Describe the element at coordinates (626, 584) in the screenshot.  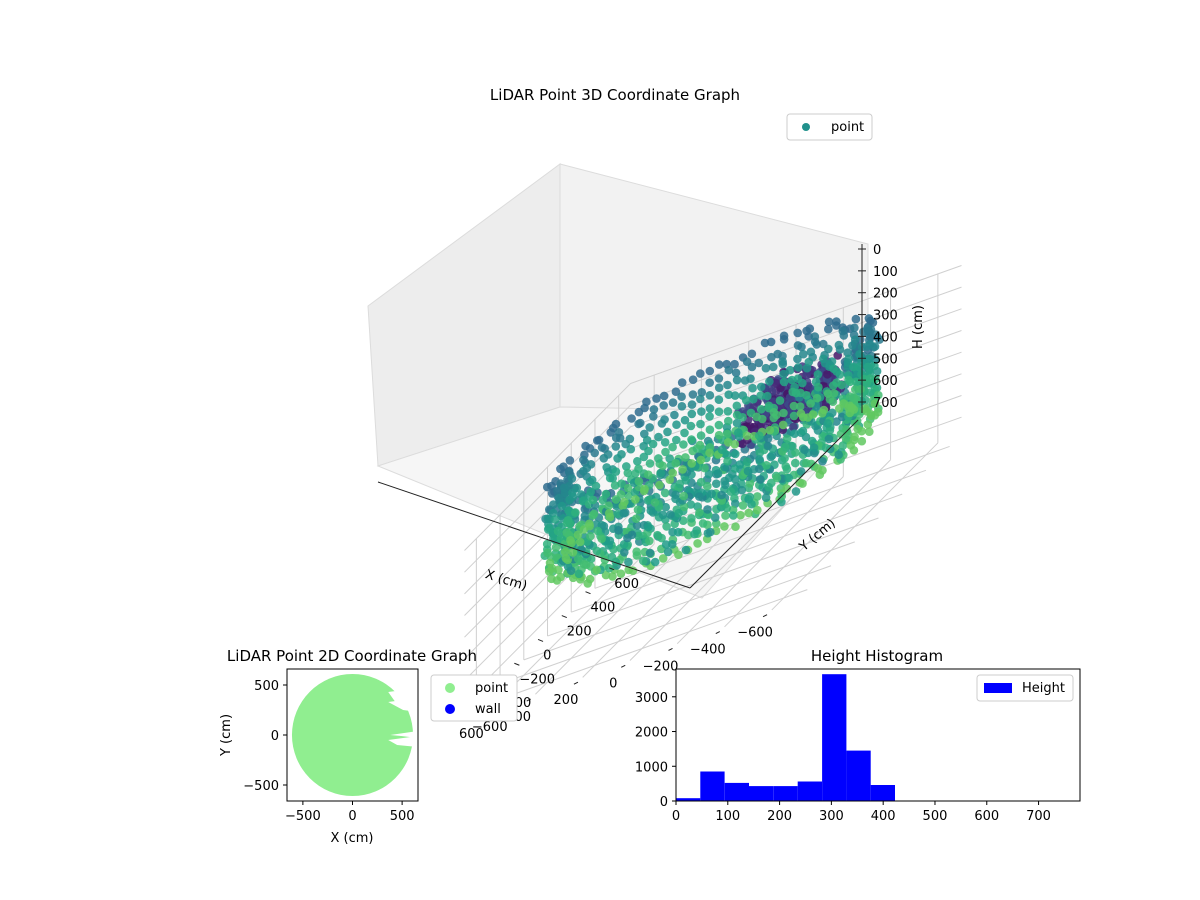
I see `y-tick-3d: 600` at that location.